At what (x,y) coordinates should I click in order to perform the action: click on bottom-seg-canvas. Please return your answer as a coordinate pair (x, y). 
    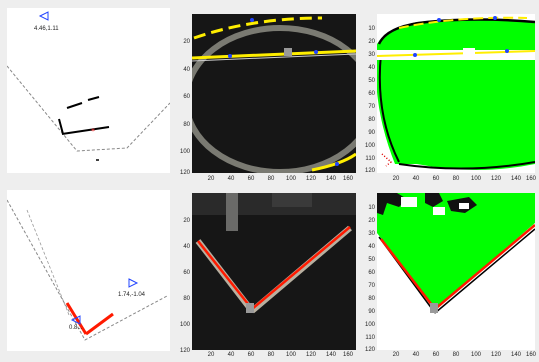
    Looking at the image, I should click on (456, 271).